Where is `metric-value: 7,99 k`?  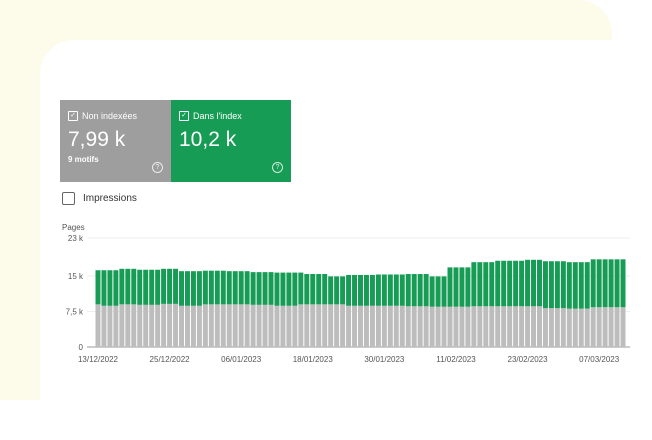 metric-value: 7,99 k is located at coordinates (97, 139).